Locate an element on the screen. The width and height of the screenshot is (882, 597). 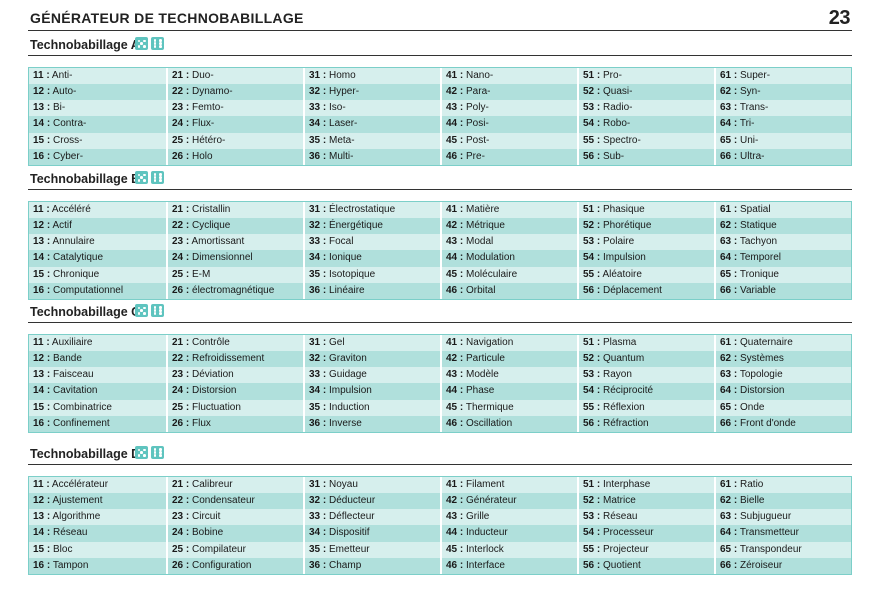
roll-result: Chronique is located at coordinates (76, 274).